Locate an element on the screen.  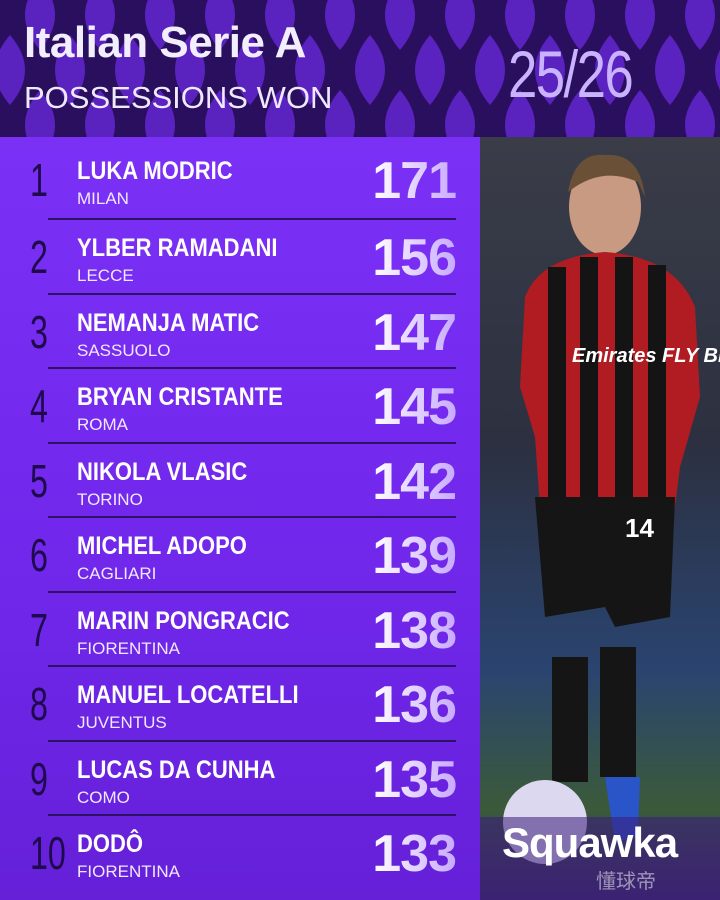
possessions-value: 145 is located at coordinates (414, 407).